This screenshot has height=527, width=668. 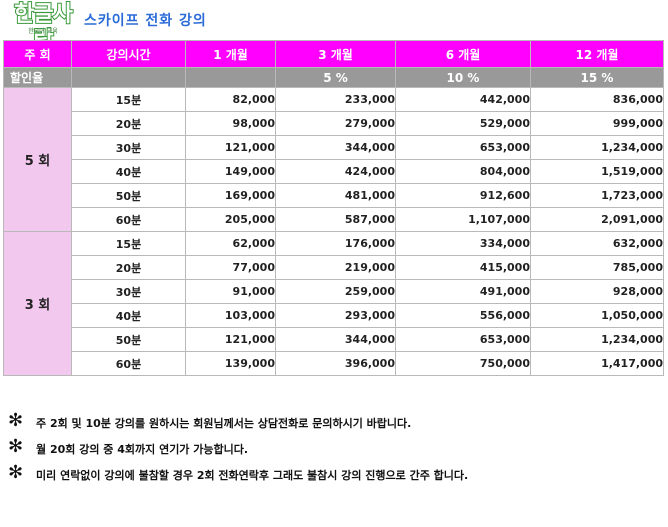 I want to click on price-cell: 804,000, so click(x=463, y=171).